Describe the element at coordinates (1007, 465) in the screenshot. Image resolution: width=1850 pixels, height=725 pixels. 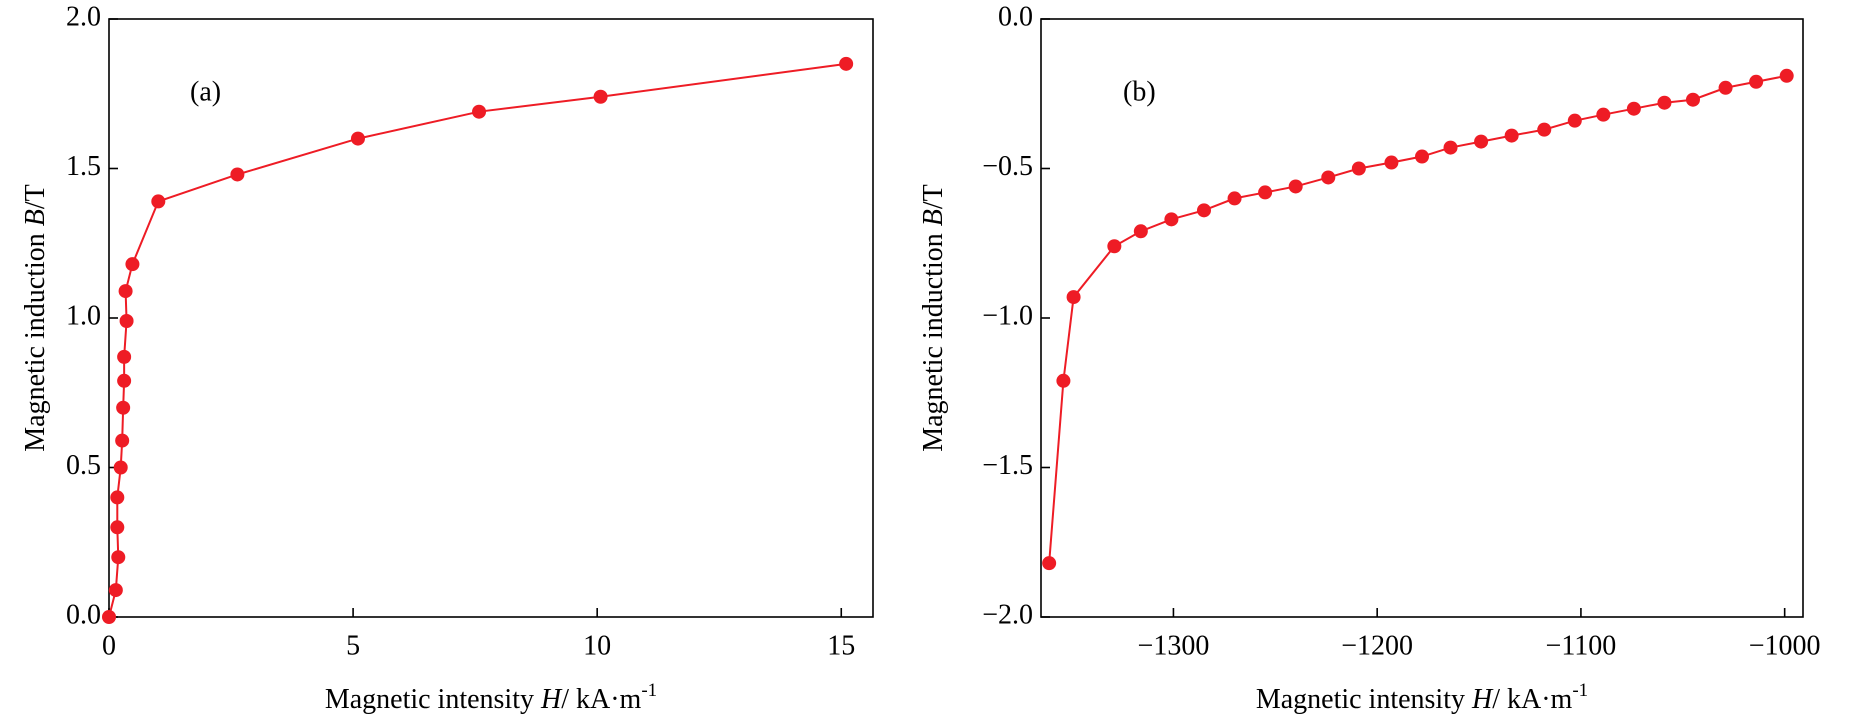
I see `y-tick-label: −1.5` at that location.